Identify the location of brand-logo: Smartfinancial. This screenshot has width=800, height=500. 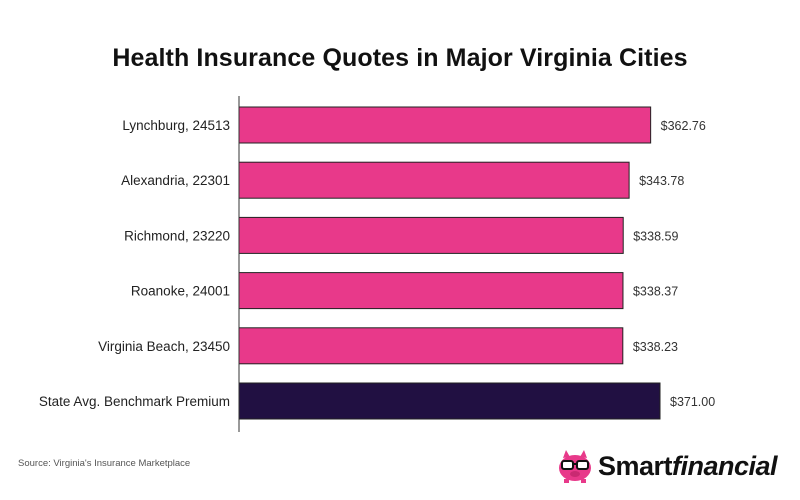
(667, 466).